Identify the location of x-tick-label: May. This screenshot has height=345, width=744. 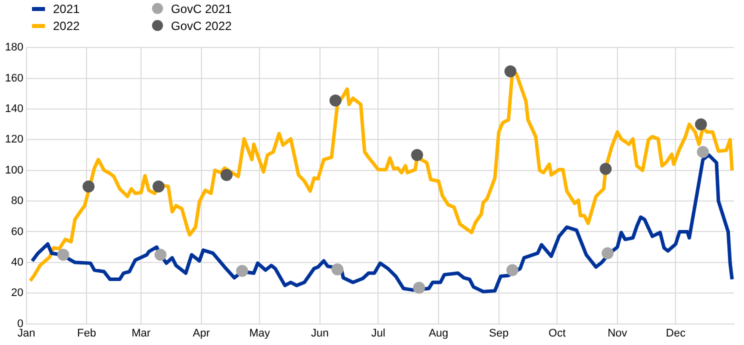
(260, 333).